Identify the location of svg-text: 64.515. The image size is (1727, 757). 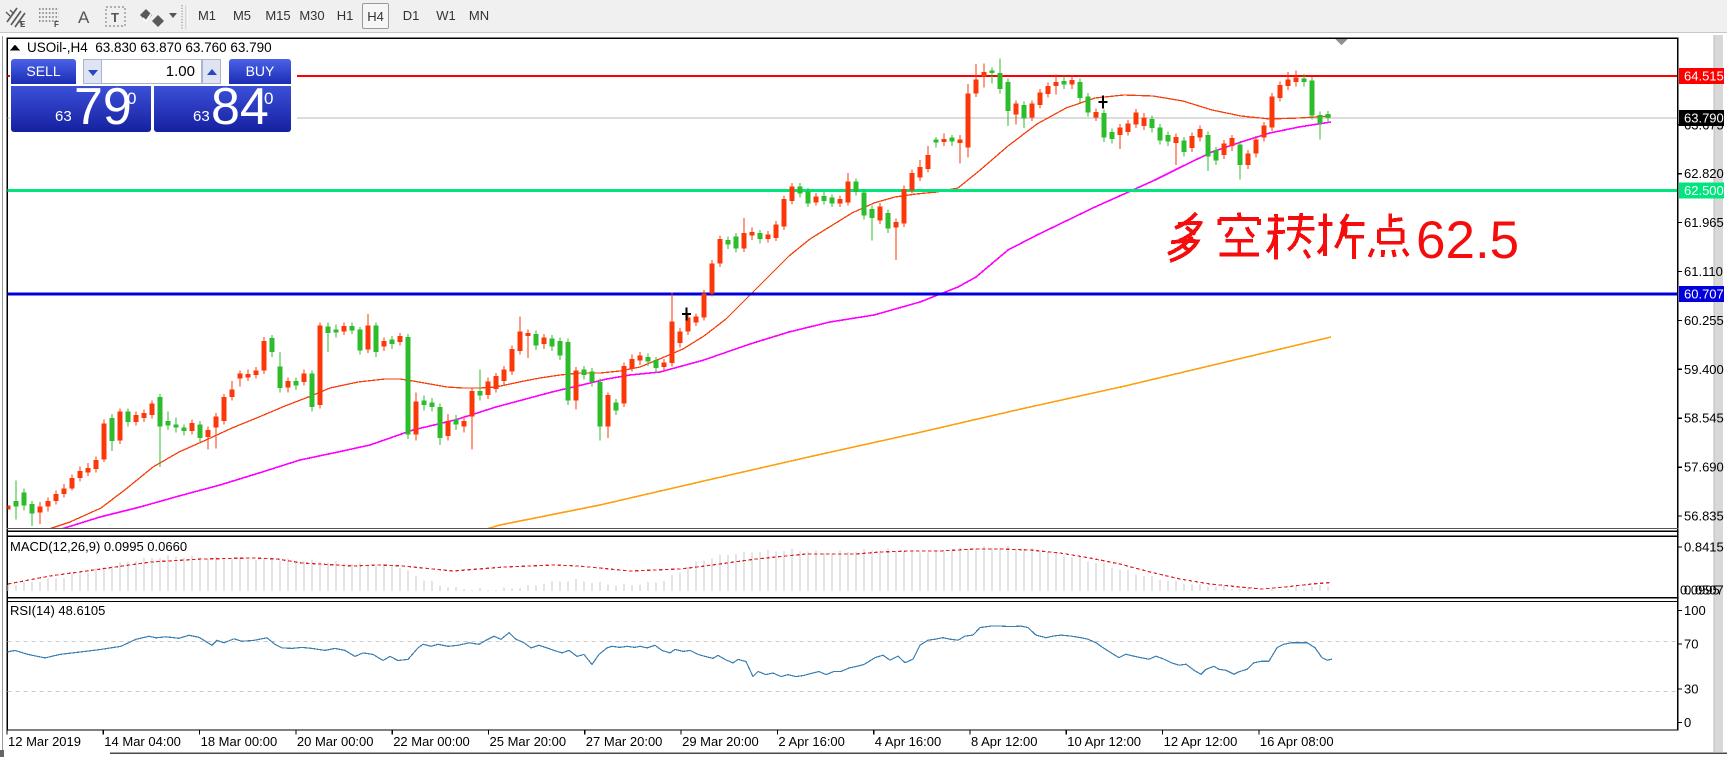
(1704, 76).